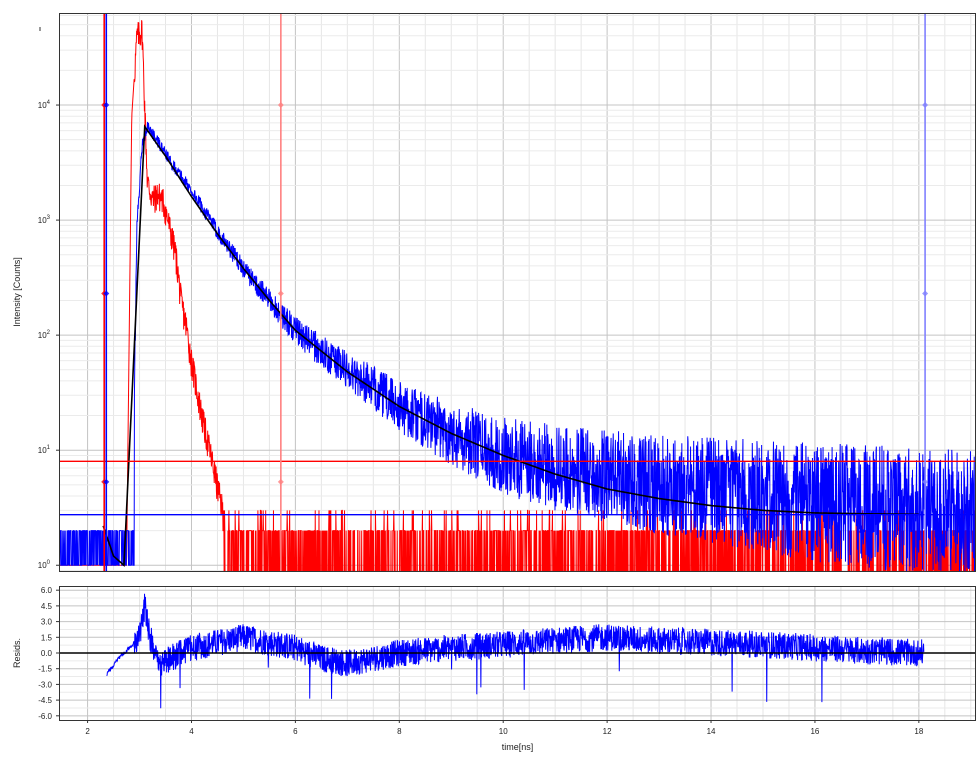 The height and width of the screenshot is (761, 976). I want to click on res-y-tick-label: 6.0, so click(47, 590).